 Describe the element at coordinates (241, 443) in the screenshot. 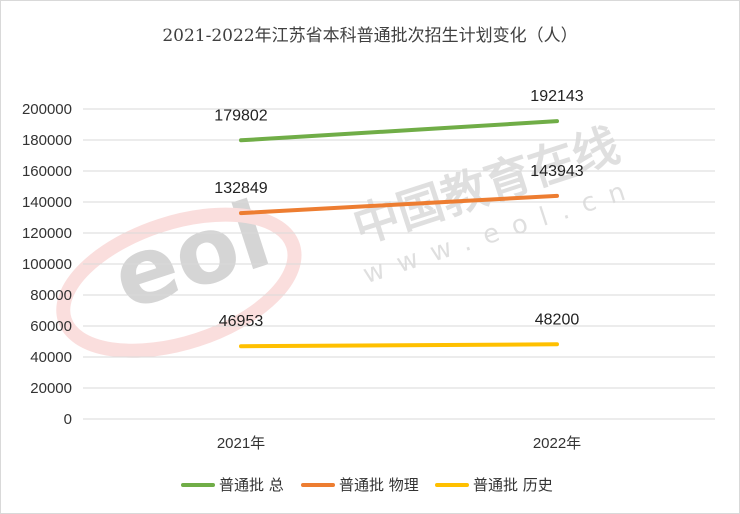

I see `x-tick-label: 2021年` at that location.